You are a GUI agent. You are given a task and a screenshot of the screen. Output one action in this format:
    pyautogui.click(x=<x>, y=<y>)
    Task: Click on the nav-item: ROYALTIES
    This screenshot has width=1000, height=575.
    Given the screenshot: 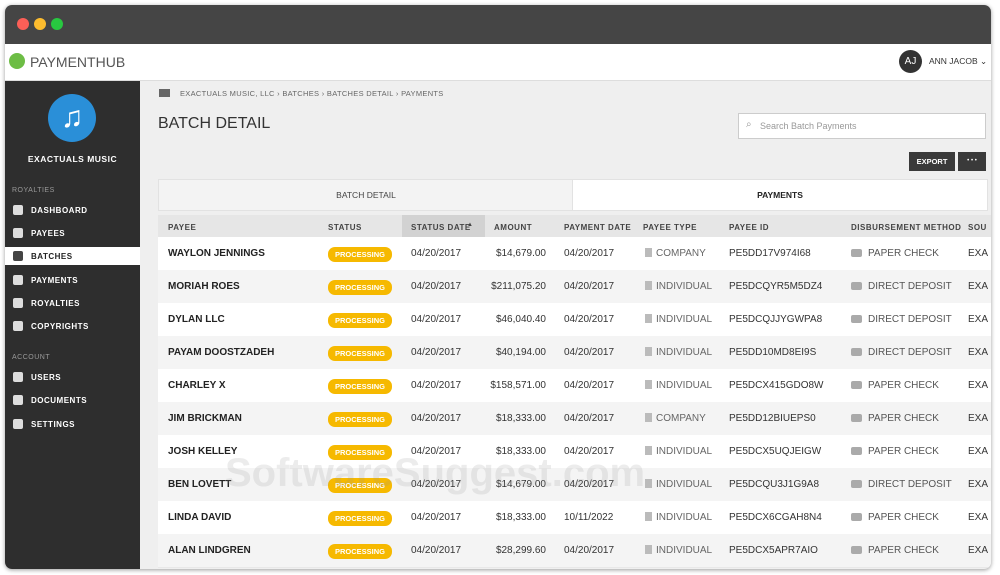 What is the action you would take?
    pyautogui.click(x=72, y=303)
    